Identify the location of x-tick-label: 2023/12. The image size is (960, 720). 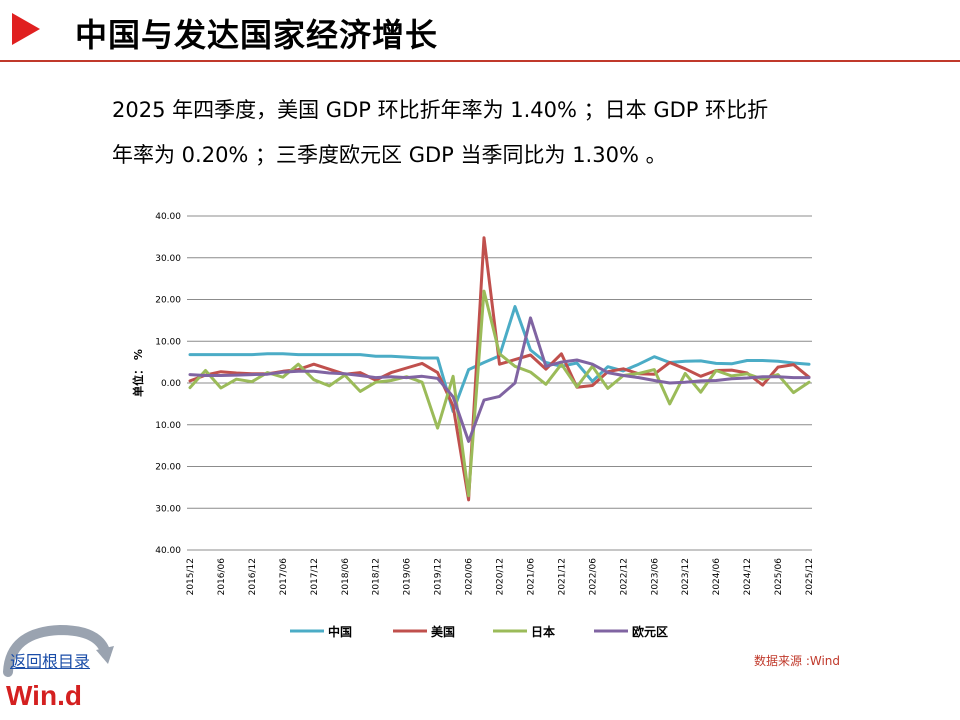
(686, 576).